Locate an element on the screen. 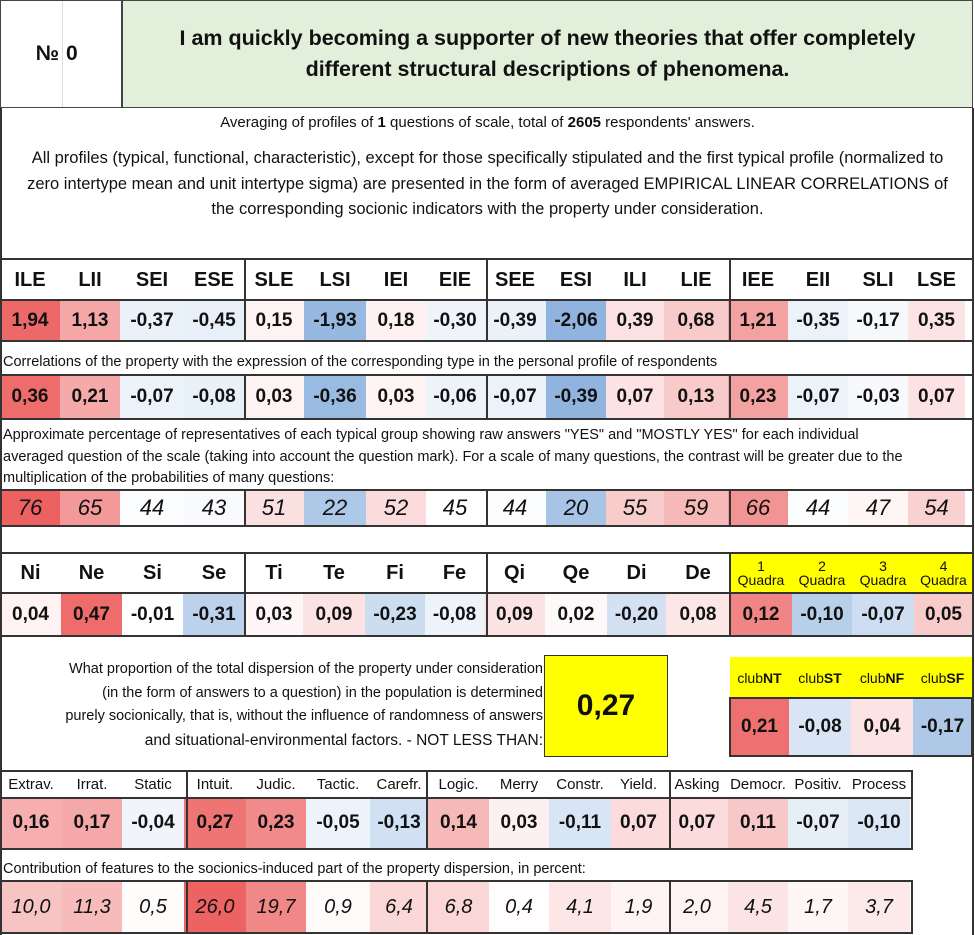 Image resolution: width=975 pixels, height=935 pixels. function-header-5: Te is located at coordinates (334, 572).